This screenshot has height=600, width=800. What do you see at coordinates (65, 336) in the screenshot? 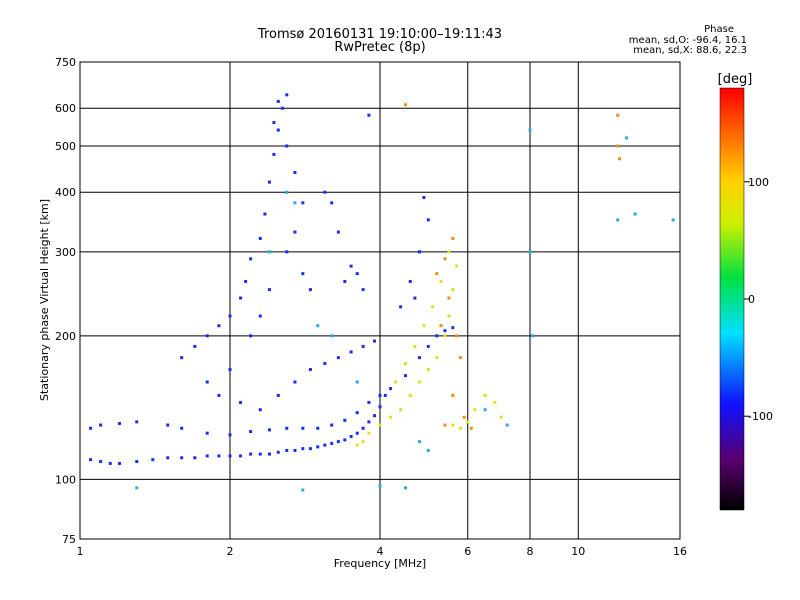
I see `y-tick-2: 200` at bounding box center [65, 336].